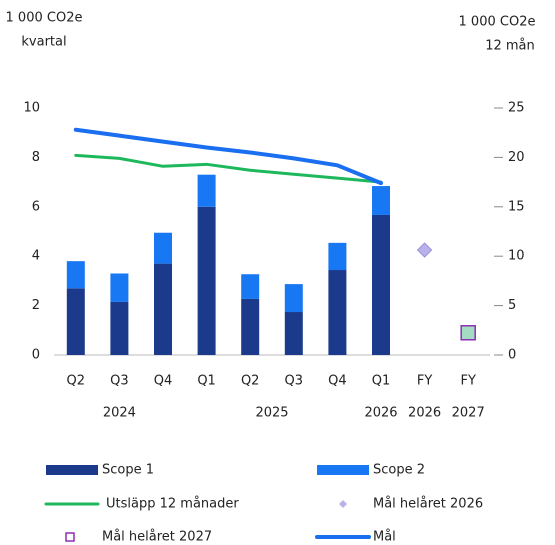 Image resolution: width=555 pixels, height=545 pixels. I want to click on x-group-label: 2027, so click(468, 413).